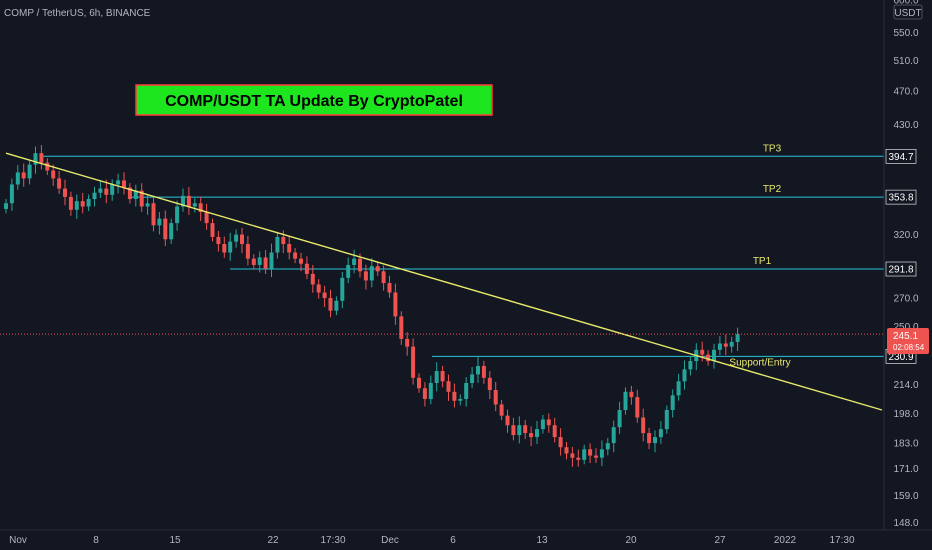 Image resolution: width=932 pixels, height=550 pixels. What do you see at coordinates (772, 189) in the screenshot?
I see `level-name-1: TP2` at bounding box center [772, 189].